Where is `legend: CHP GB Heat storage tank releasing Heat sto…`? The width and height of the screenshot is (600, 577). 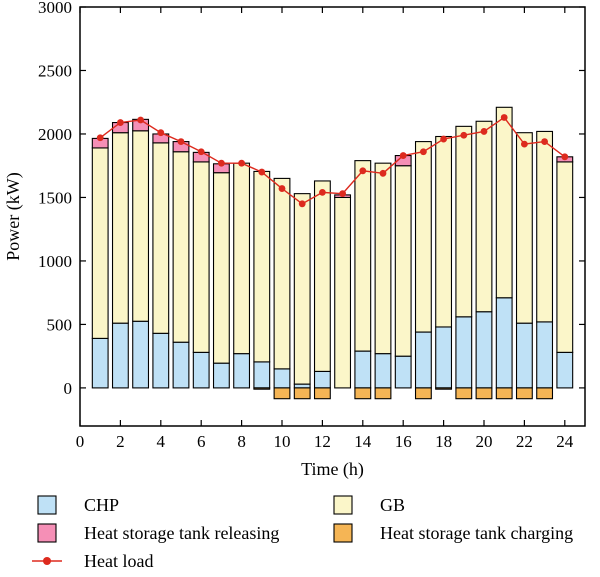
legend: CHP GB Heat storage tank releasing Heat sto… is located at coordinates (302, 533).